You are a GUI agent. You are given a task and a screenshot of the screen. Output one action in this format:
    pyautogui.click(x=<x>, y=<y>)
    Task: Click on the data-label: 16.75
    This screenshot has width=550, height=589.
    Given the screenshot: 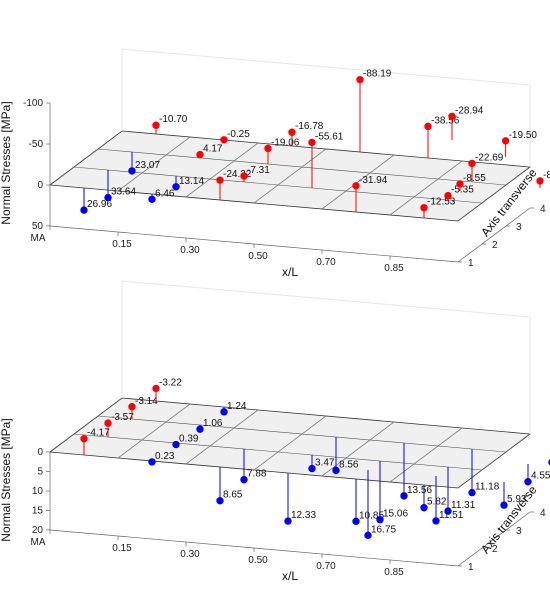 What is the action you would take?
    pyautogui.click(x=383, y=529)
    